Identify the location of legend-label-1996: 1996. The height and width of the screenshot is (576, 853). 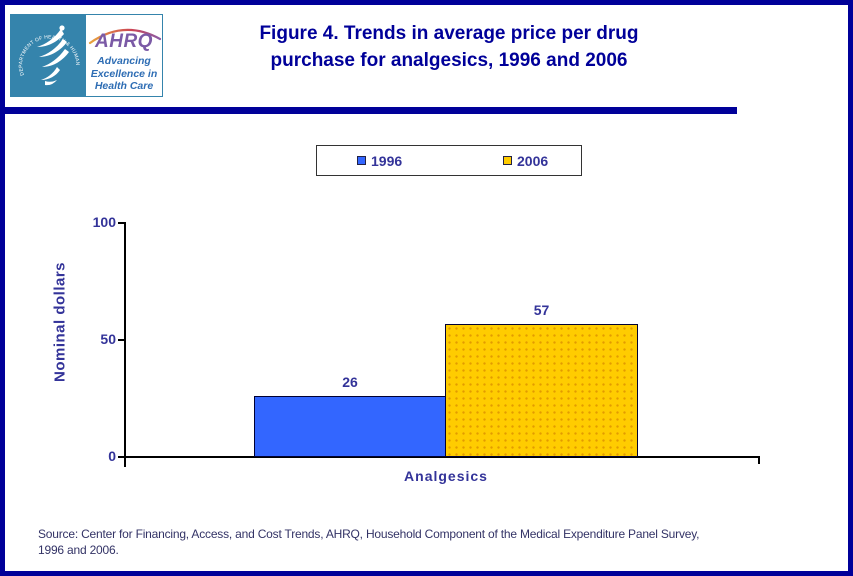
(387, 160).